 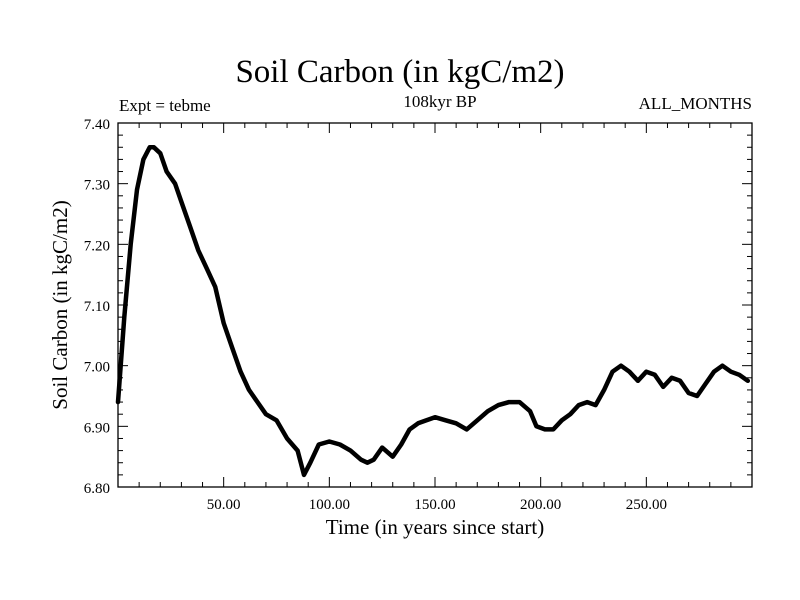 What do you see at coordinates (97, 368) in the screenshot?
I see `y-tick-label: 7.00` at bounding box center [97, 368].